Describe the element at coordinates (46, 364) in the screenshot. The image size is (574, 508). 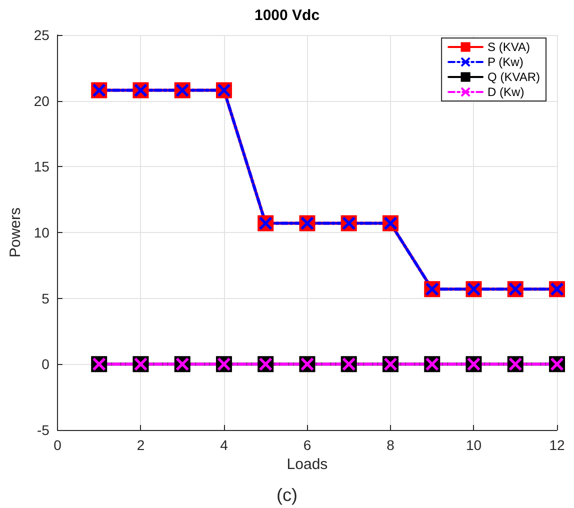
I see `y-tick-label: 0` at that location.